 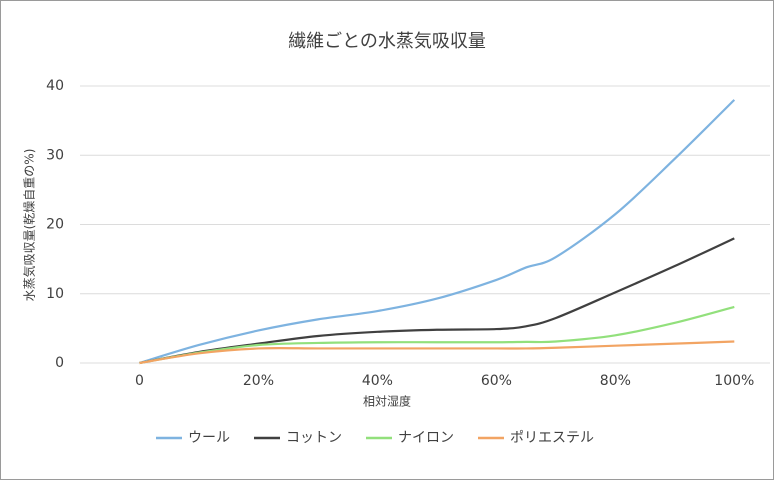 I want to click on legend-label: コットン, so click(x=314, y=438).